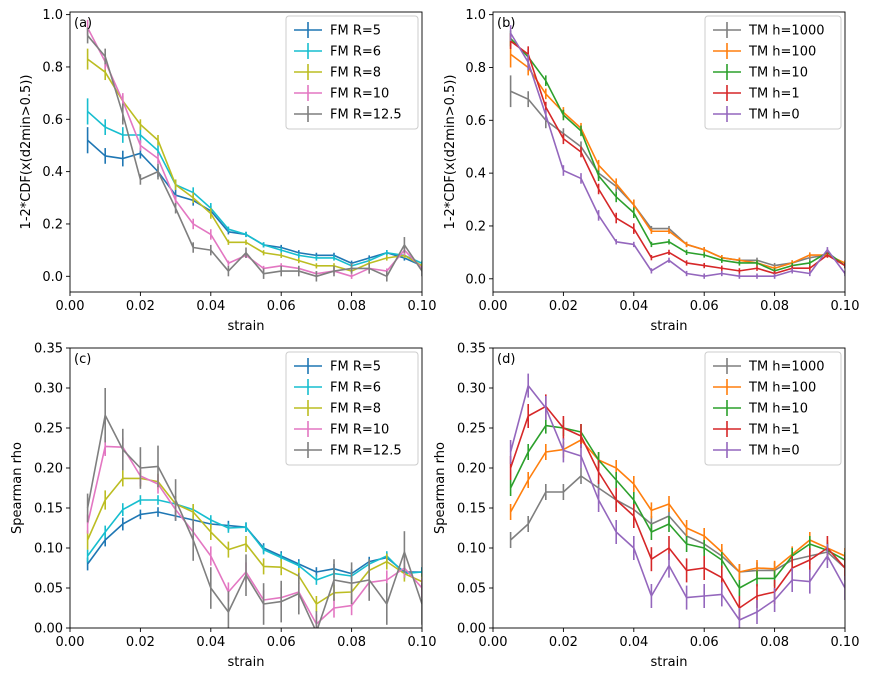 The height and width of the screenshot is (681, 870). Describe the element at coordinates (774, 94) in the screenshot. I see `legend-entry-label: TM h=1` at that location.